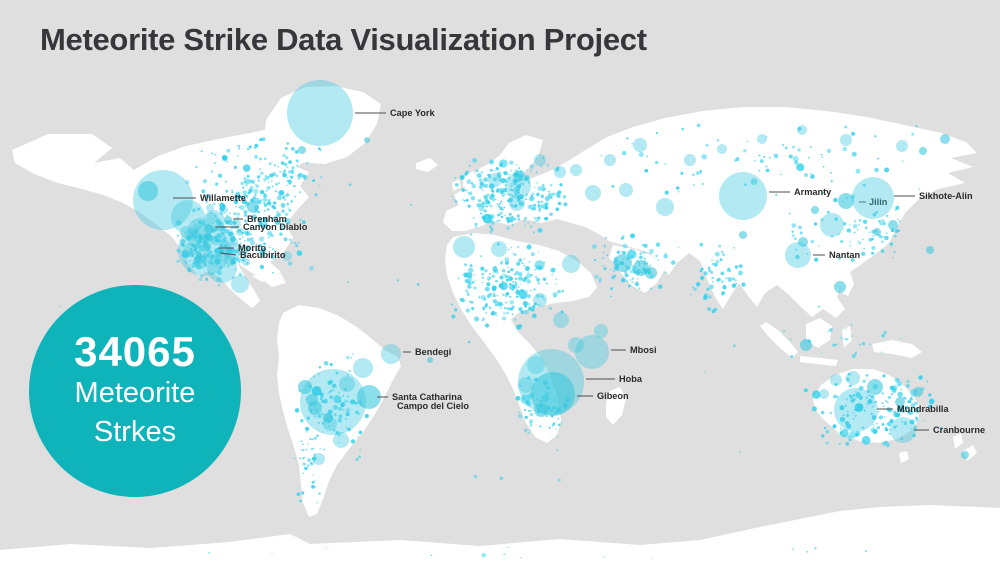  I want to click on meteorite-circle-sikhote-alin, so click(873, 198).